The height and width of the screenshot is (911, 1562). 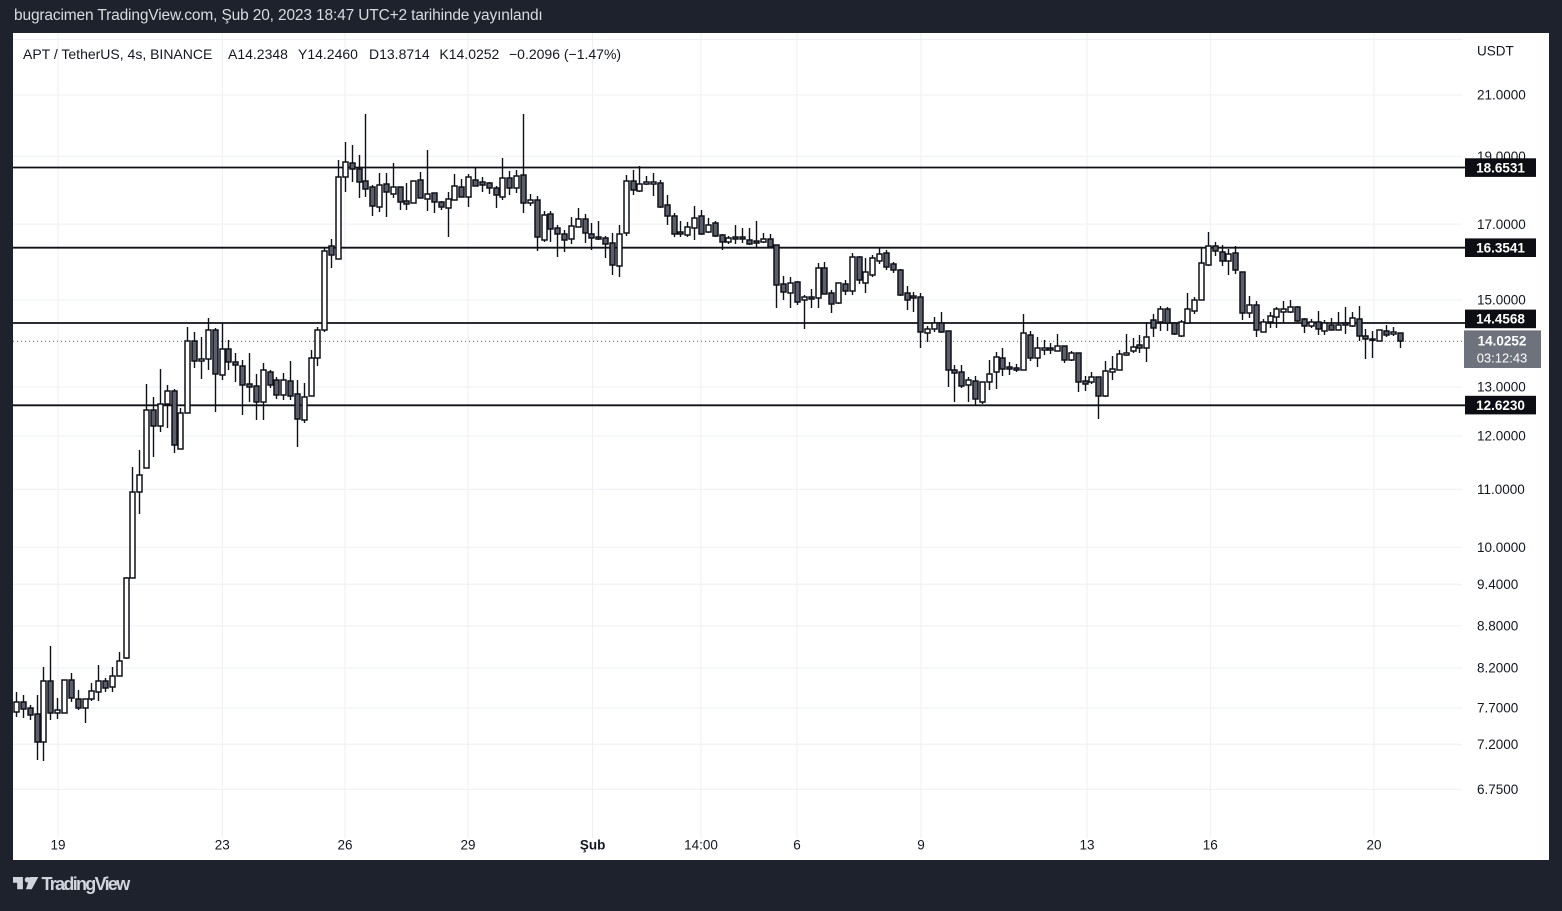 What do you see at coordinates (1373, 845) in the screenshot?
I see `svg-text: 20` at bounding box center [1373, 845].